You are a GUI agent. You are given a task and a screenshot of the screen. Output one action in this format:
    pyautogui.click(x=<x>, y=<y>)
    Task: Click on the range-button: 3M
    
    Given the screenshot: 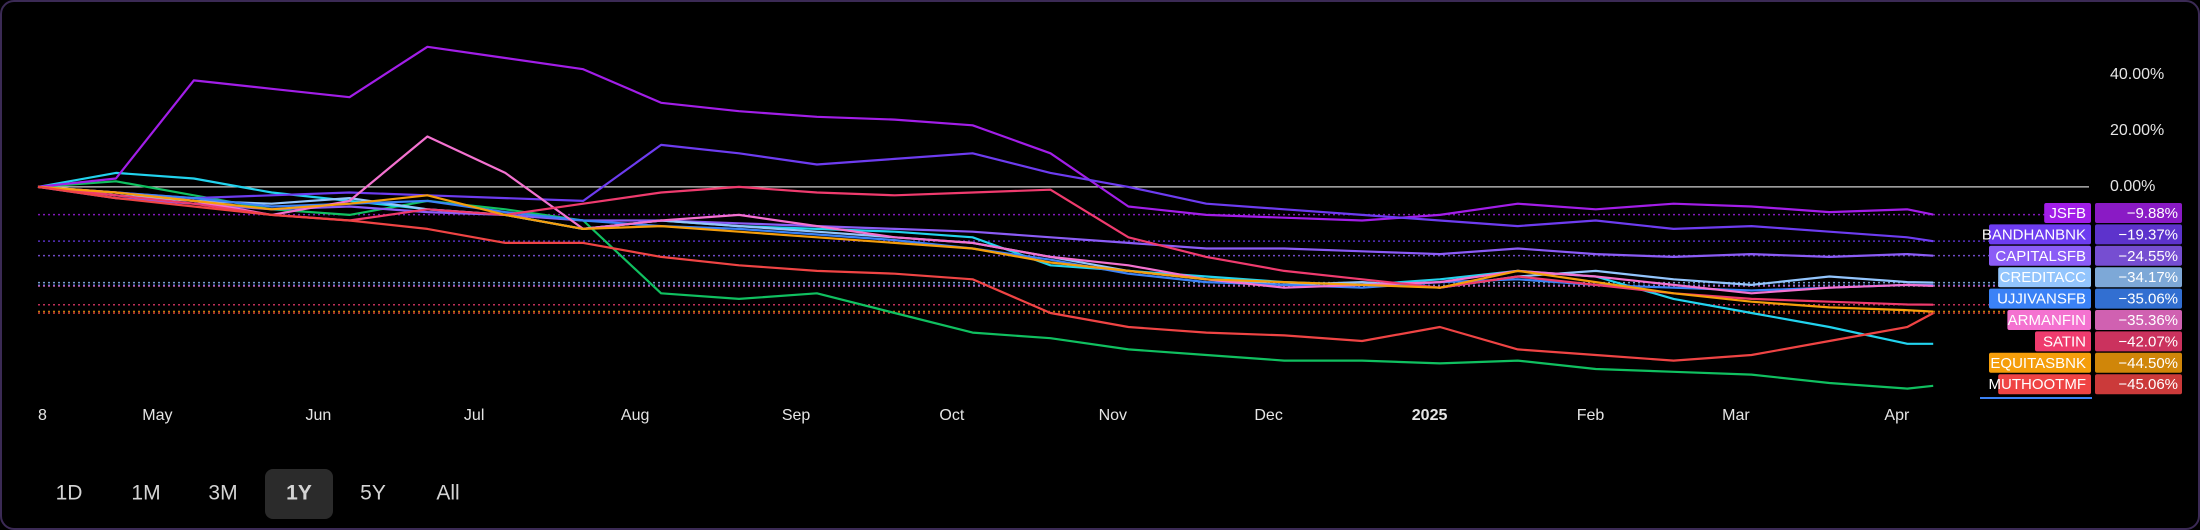 What is the action you would take?
    pyautogui.click(x=222, y=493)
    